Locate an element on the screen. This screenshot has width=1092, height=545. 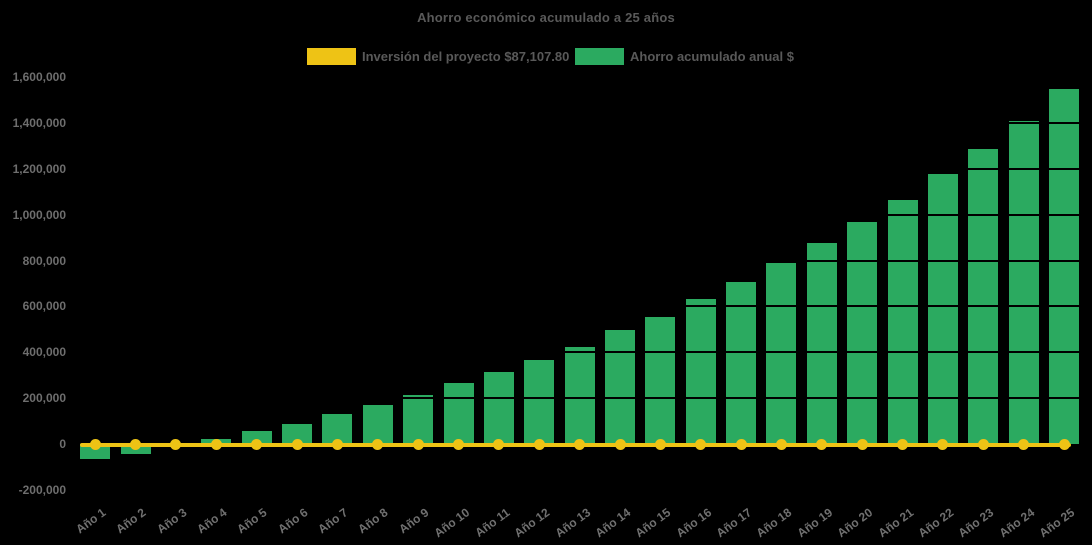
y-tick-label: 600,000 is located at coordinates (44, 306).